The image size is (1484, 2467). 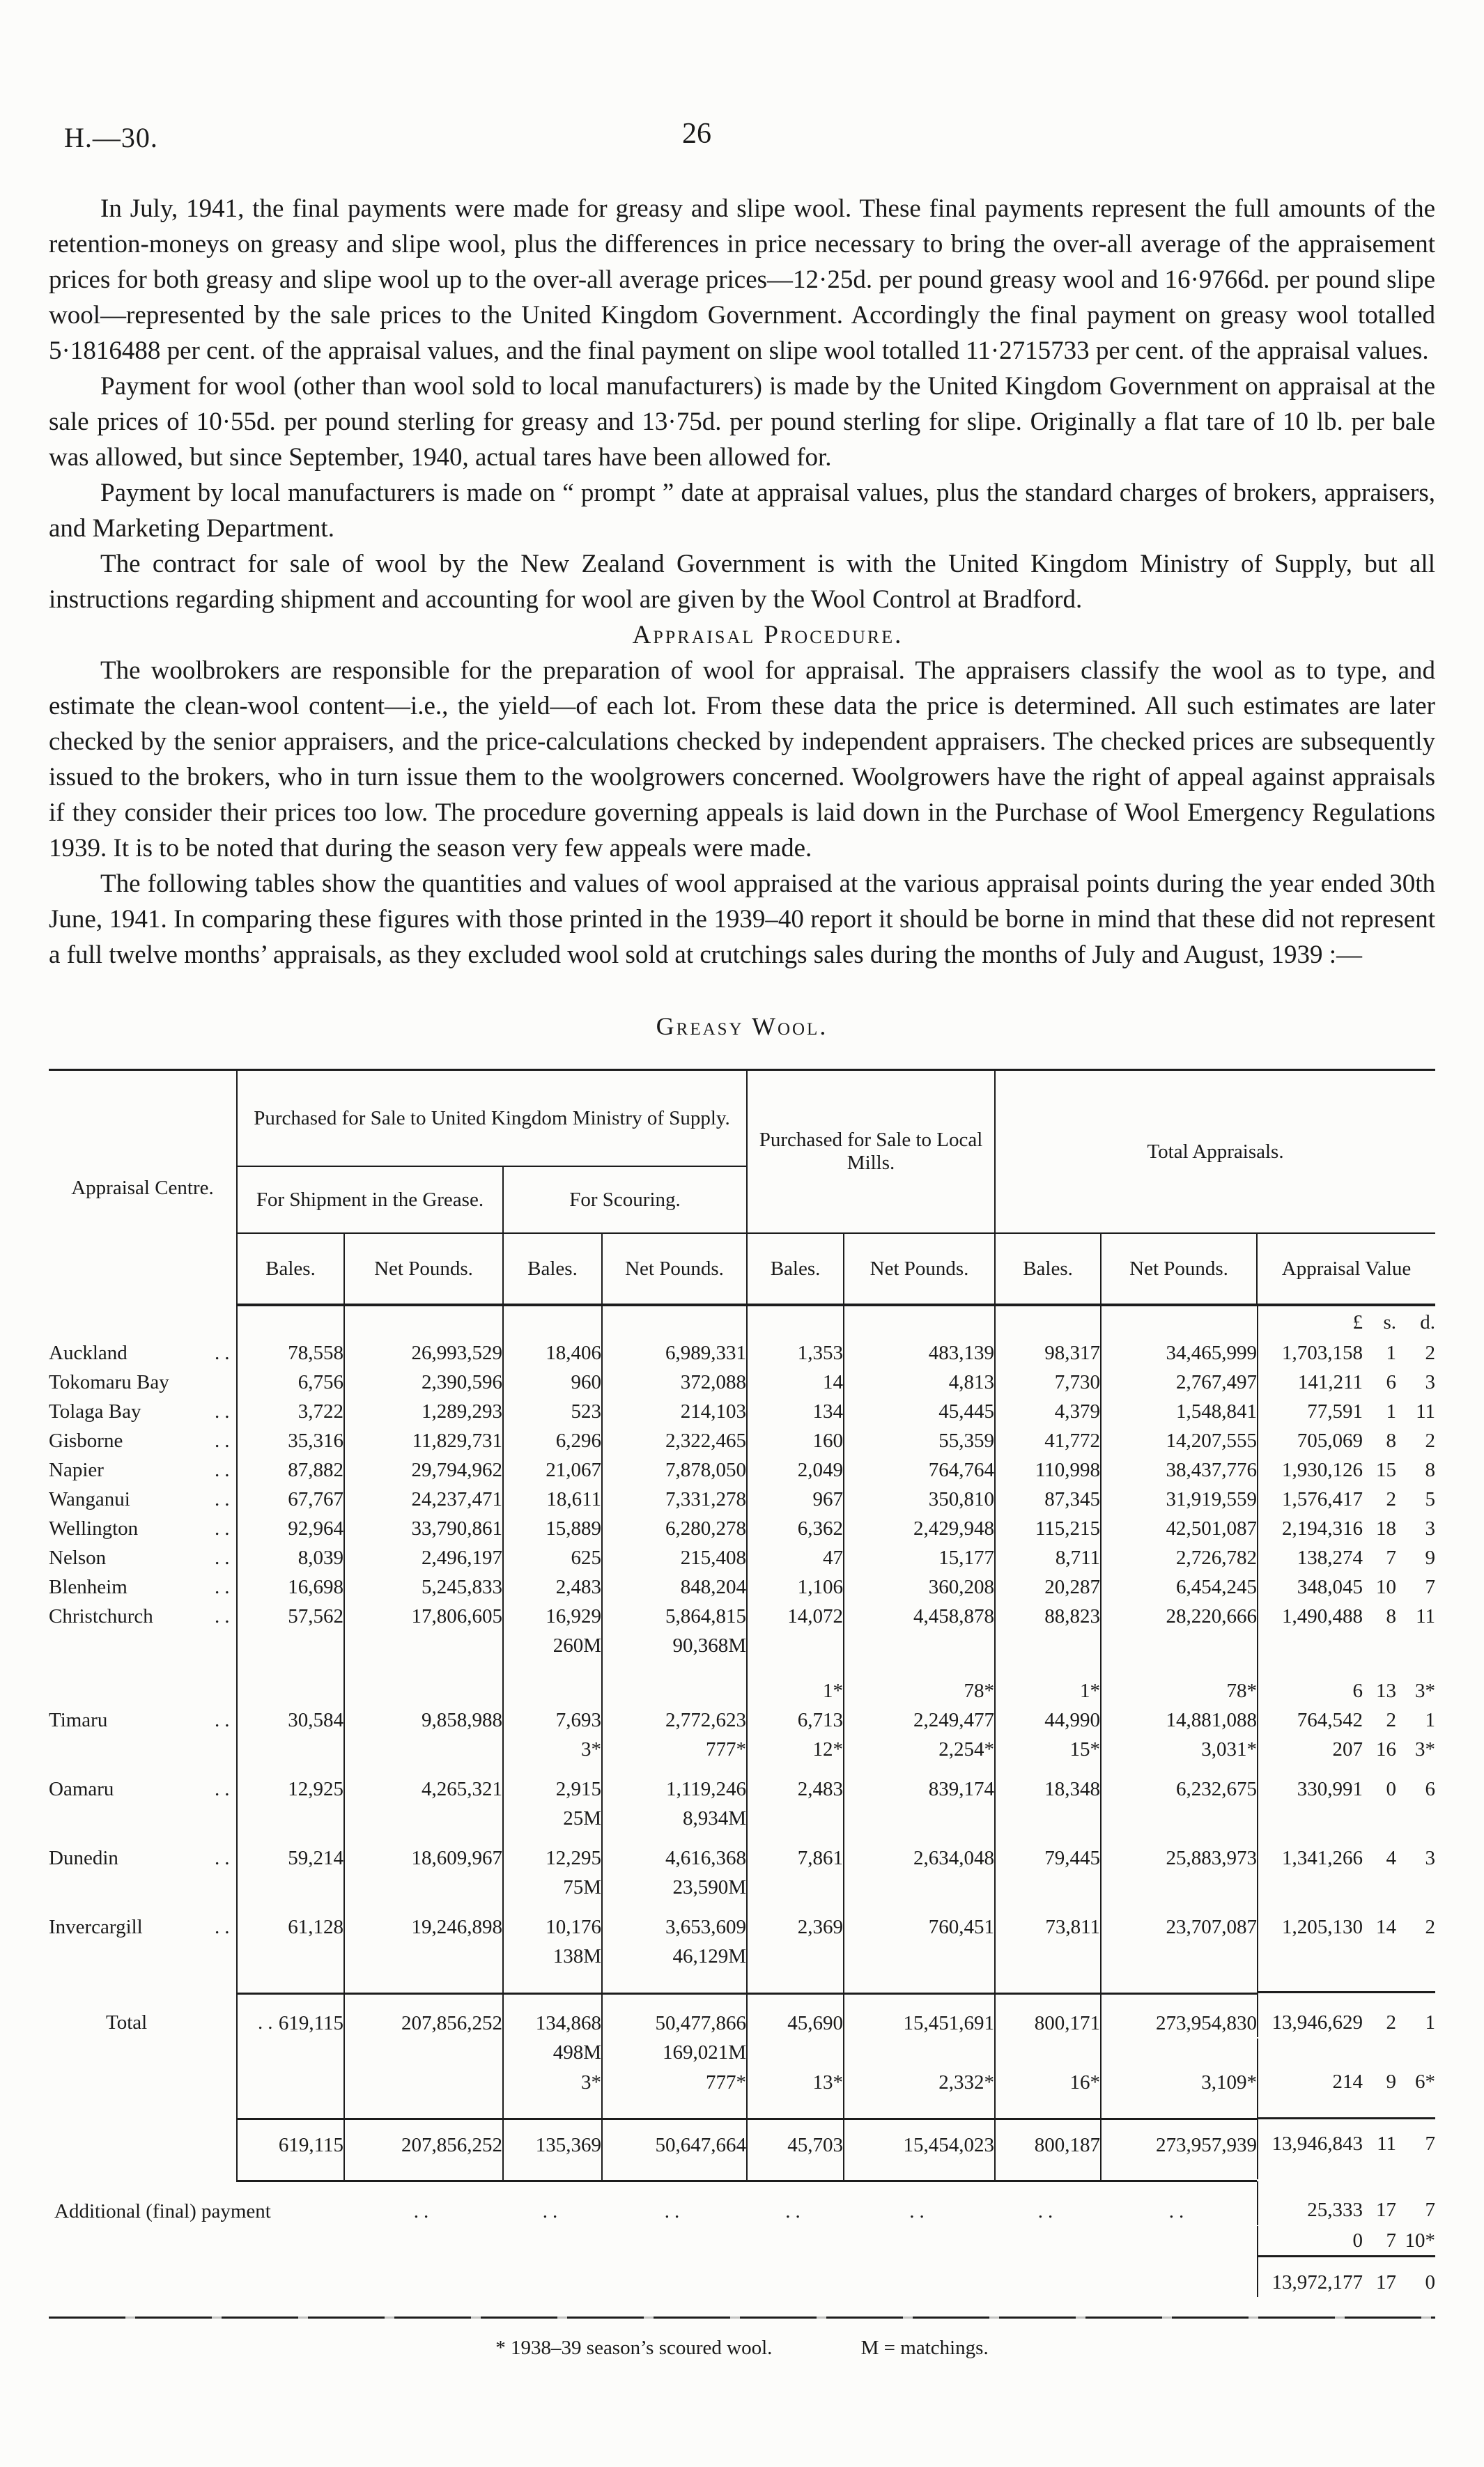 I want to click on numeric-cell: 88,823, so click(x=1048, y=1616).